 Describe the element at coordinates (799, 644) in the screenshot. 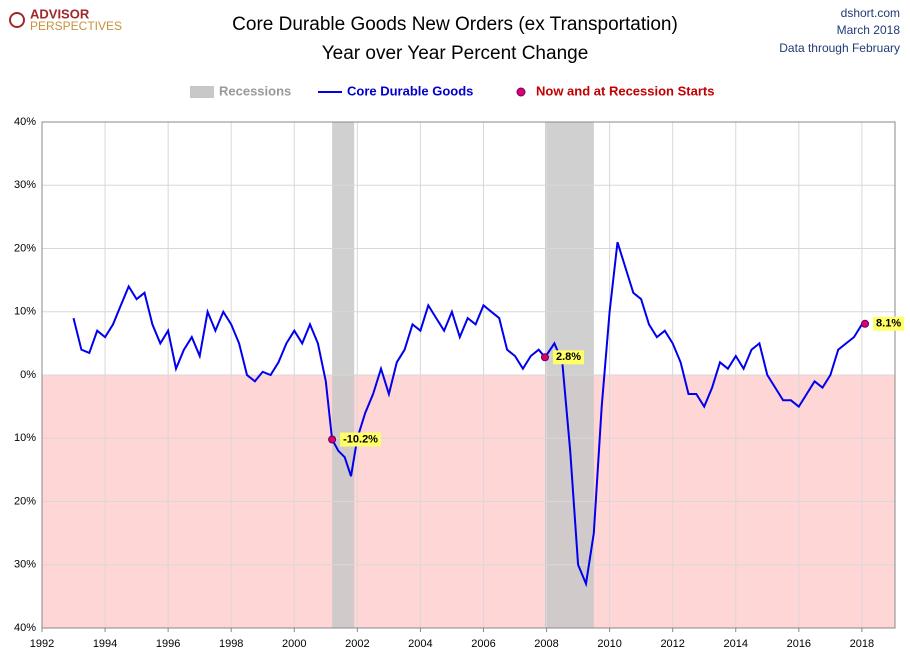

I see `x-tick-label: 2016` at that location.